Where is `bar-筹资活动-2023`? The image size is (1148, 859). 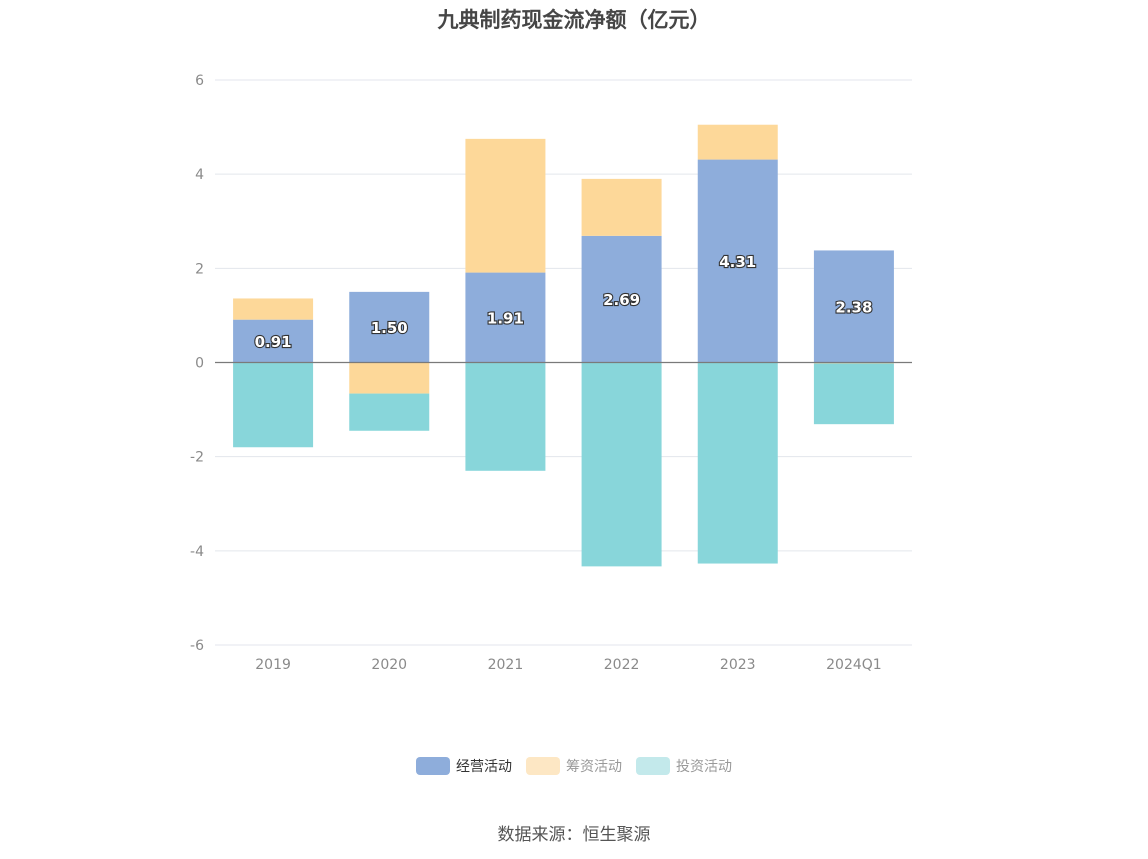
bar-筹资活动-2023 is located at coordinates (737, 142).